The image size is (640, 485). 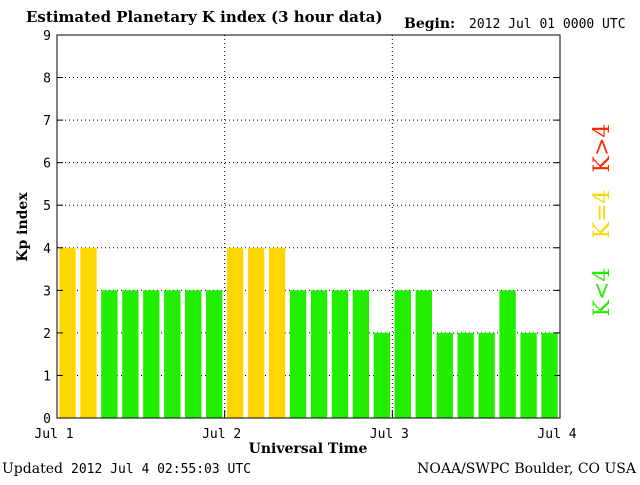 I want to click on y-tick-label: 2, so click(x=47, y=334).